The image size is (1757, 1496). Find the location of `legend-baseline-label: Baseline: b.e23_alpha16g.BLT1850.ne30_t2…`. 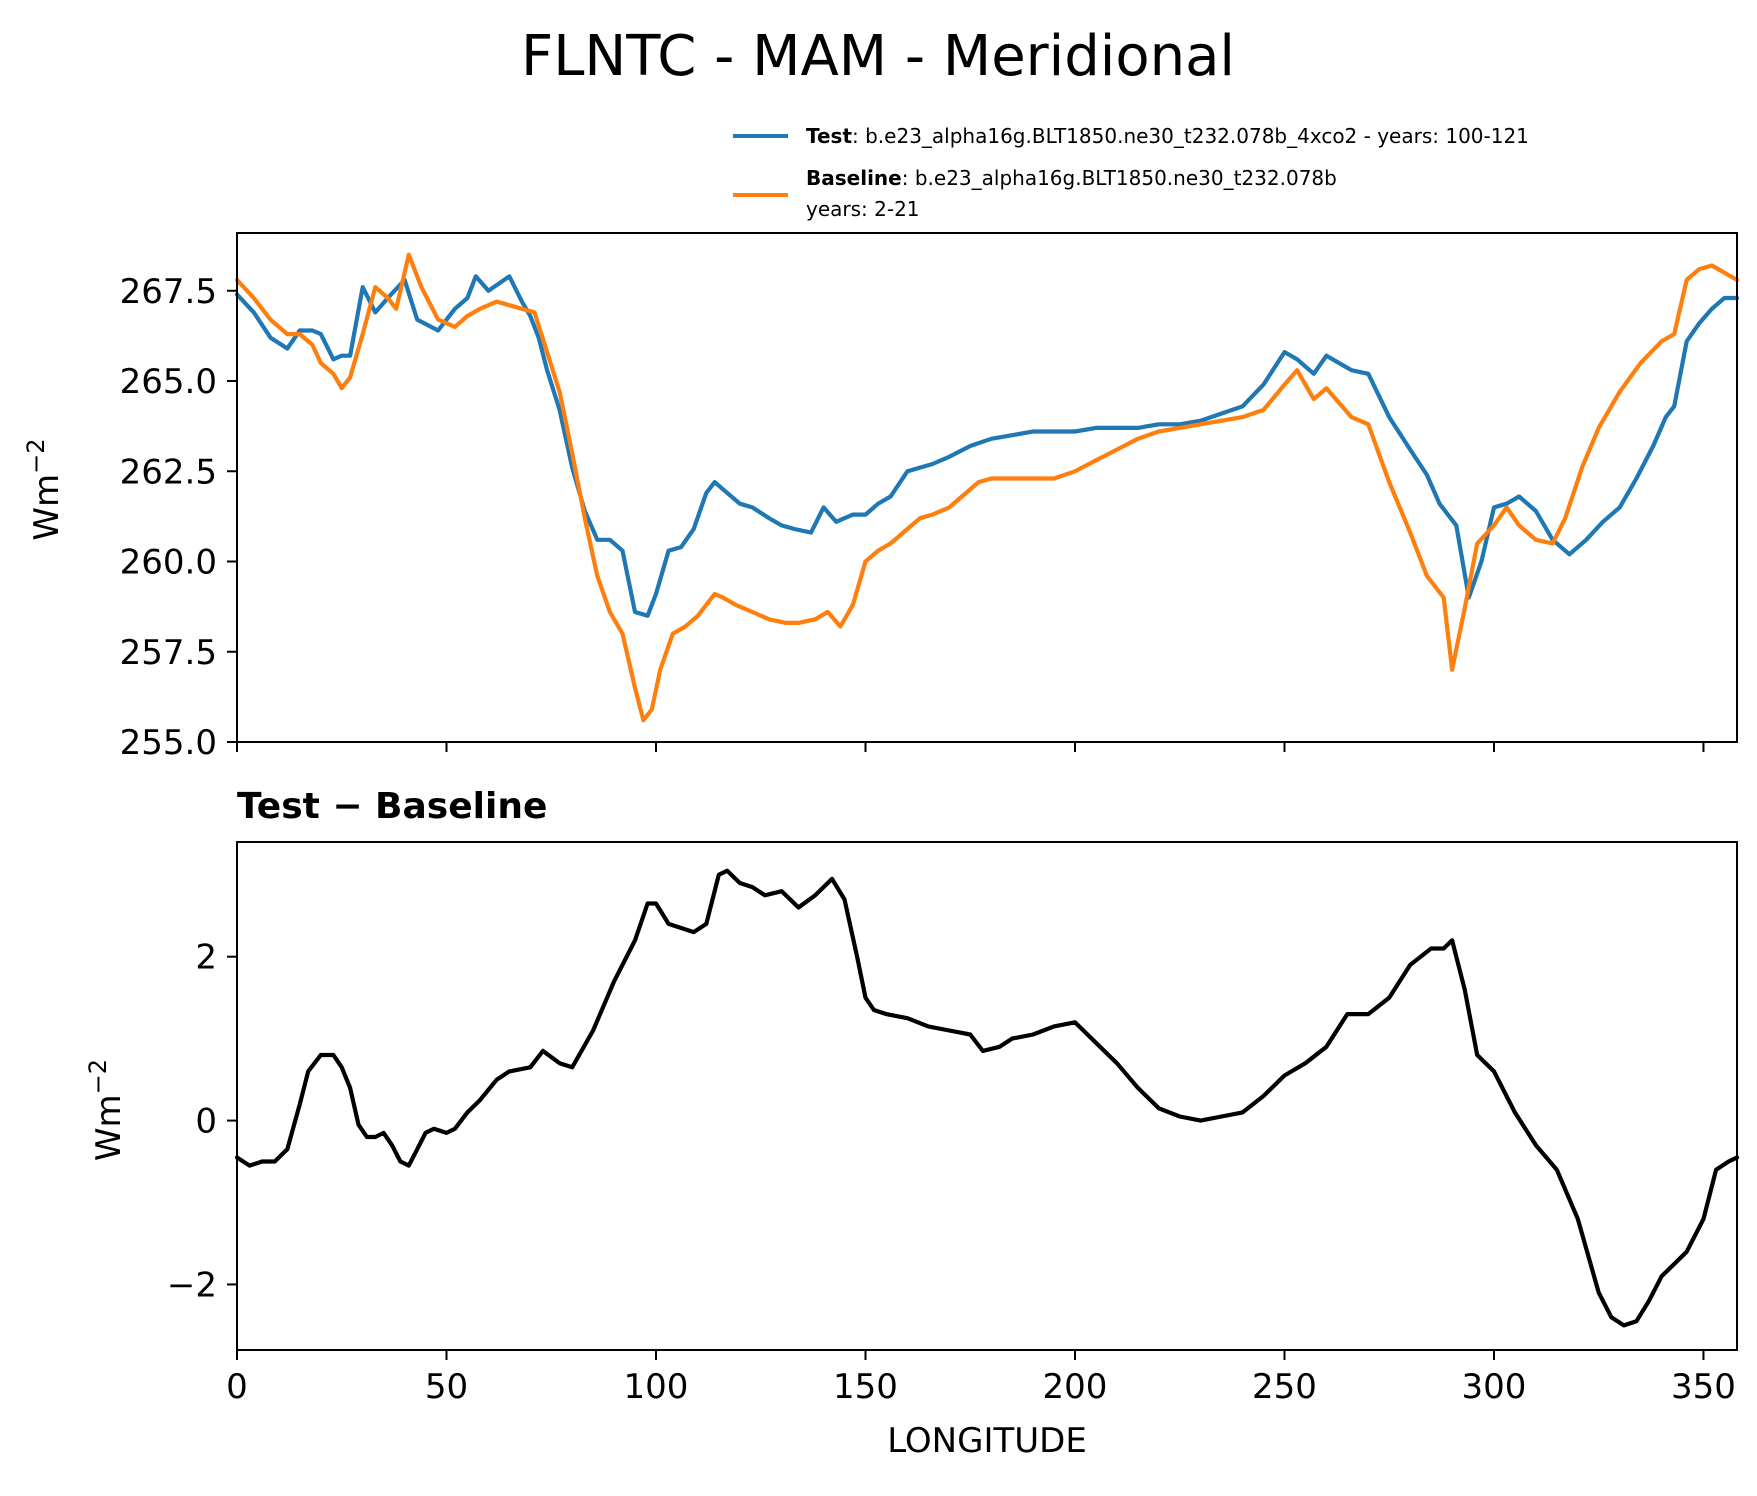

legend-baseline-label: Baseline: b.e23_alpha16g.BLT1850.ne30_t2… is located at coordinates (1071, 178).